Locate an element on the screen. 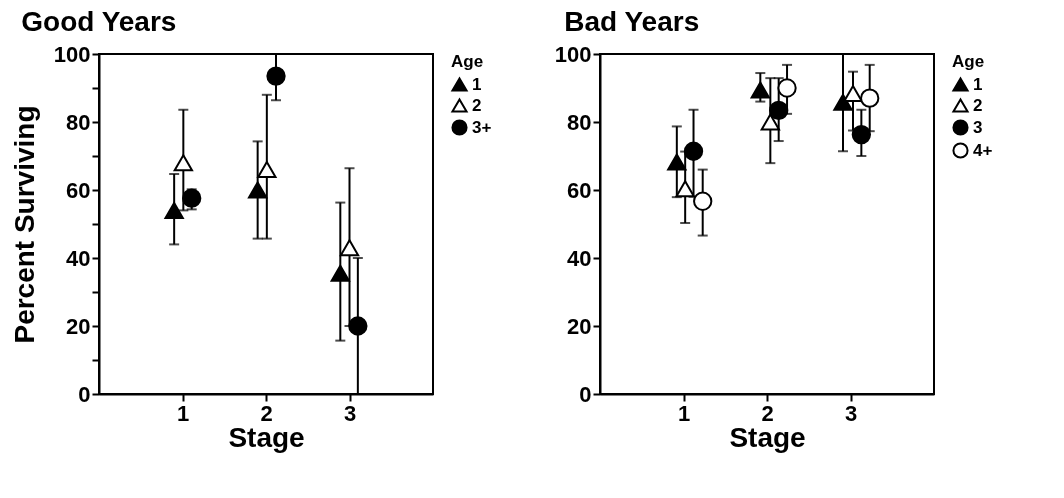  y-axis-title: Percent Surviving is located at coordinates (24, 224).